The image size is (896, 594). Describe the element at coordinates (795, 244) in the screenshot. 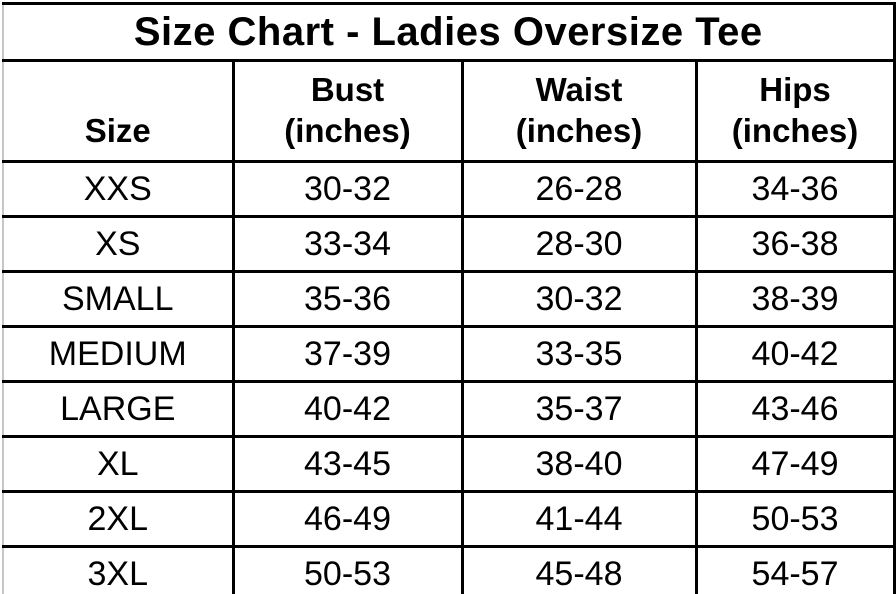

I see `hips-cell: 36-38` at that location.